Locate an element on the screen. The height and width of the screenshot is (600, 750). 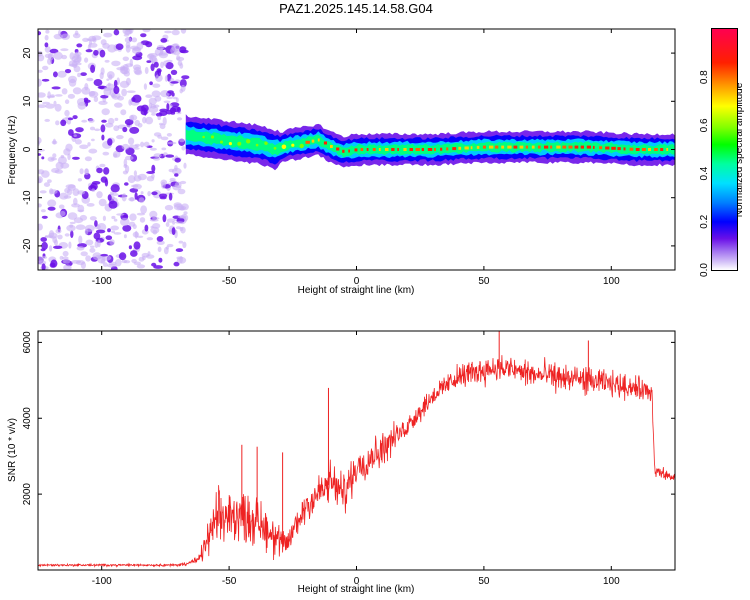
spectrogram-x-tick-label: 50 is located at coordinates (484, 281).